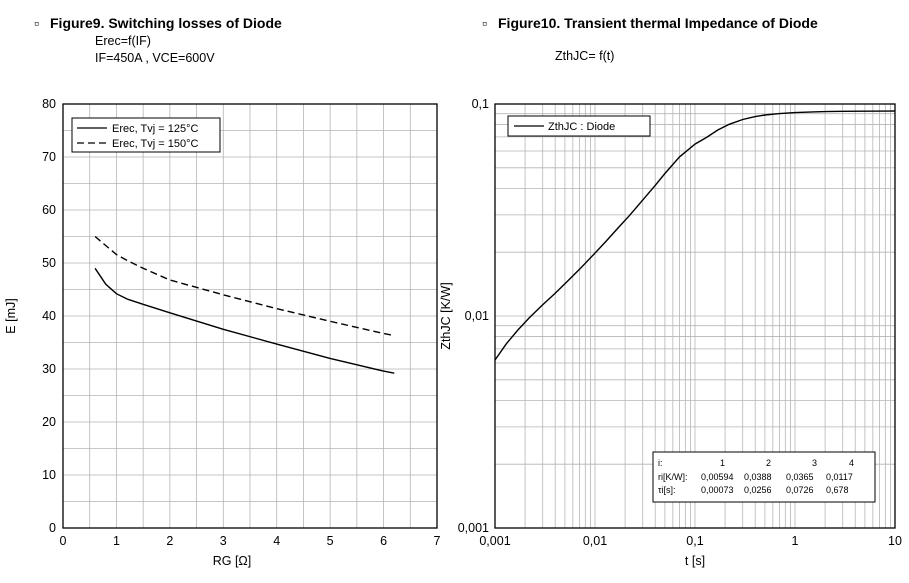 The width and height of the screenshot is (909, 583). I want to click on params-header-1: 1, so click(722, 463).